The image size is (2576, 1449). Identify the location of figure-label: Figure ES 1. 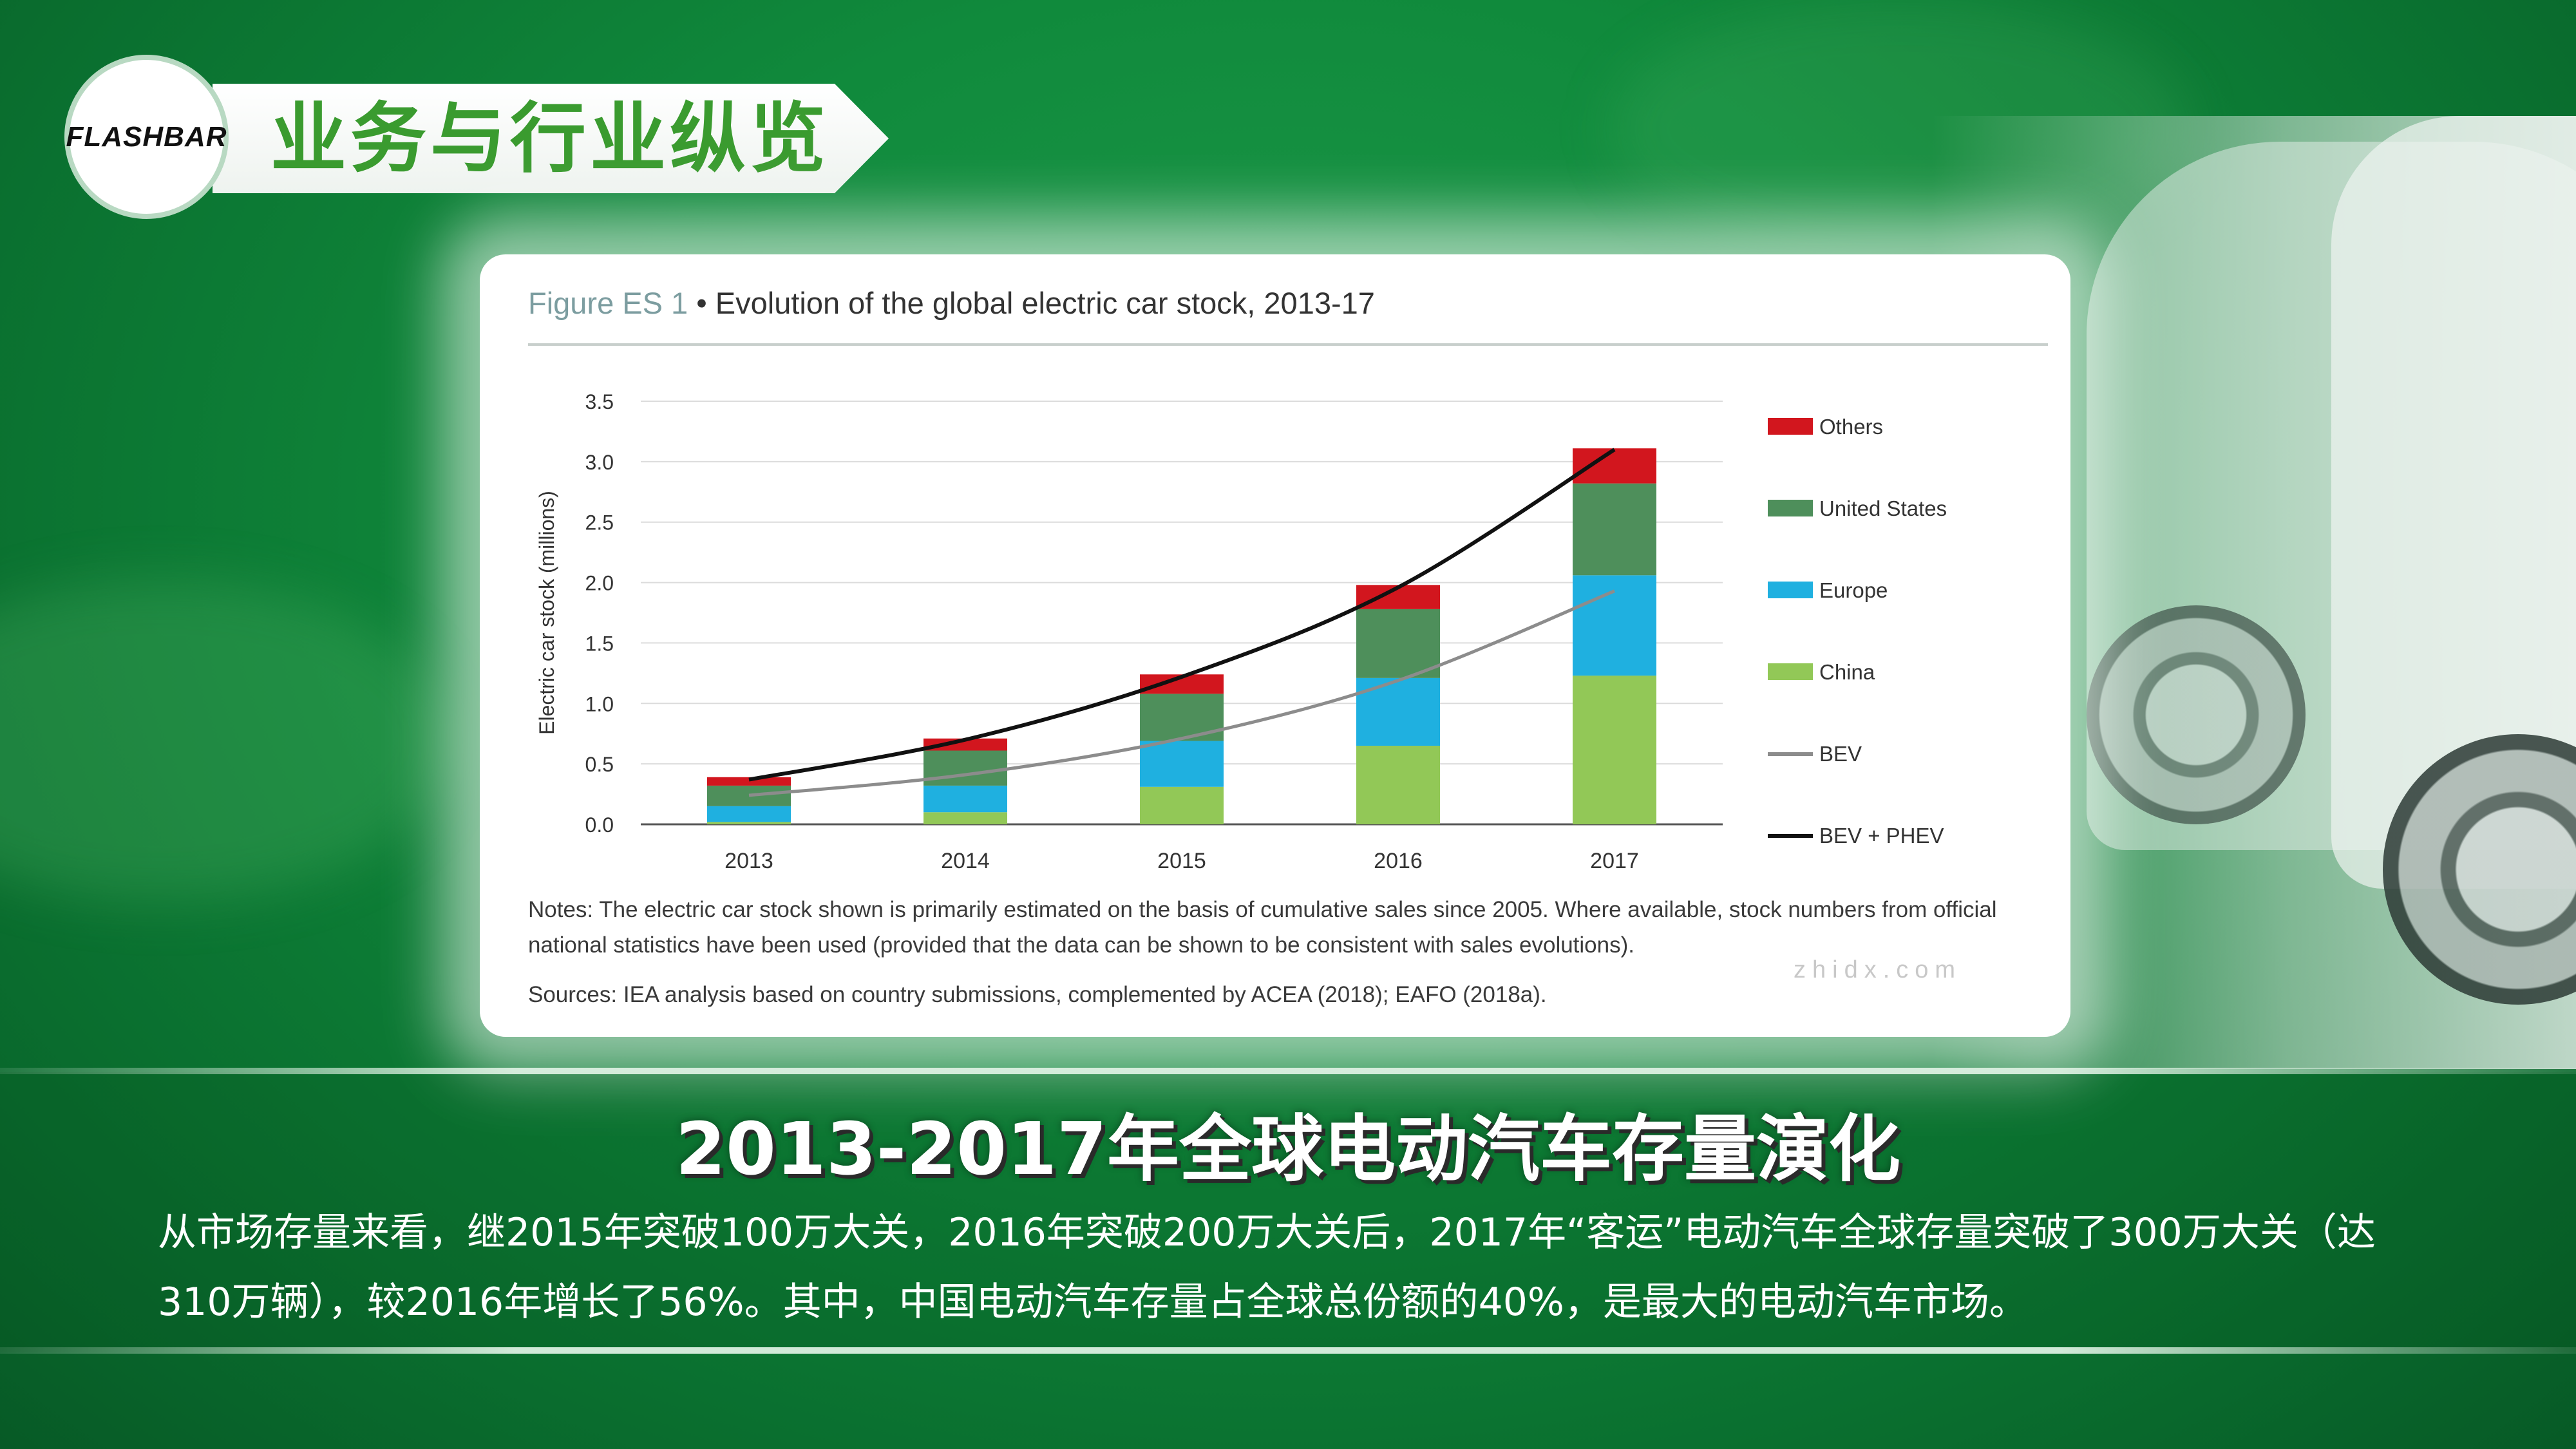
(608, 303).